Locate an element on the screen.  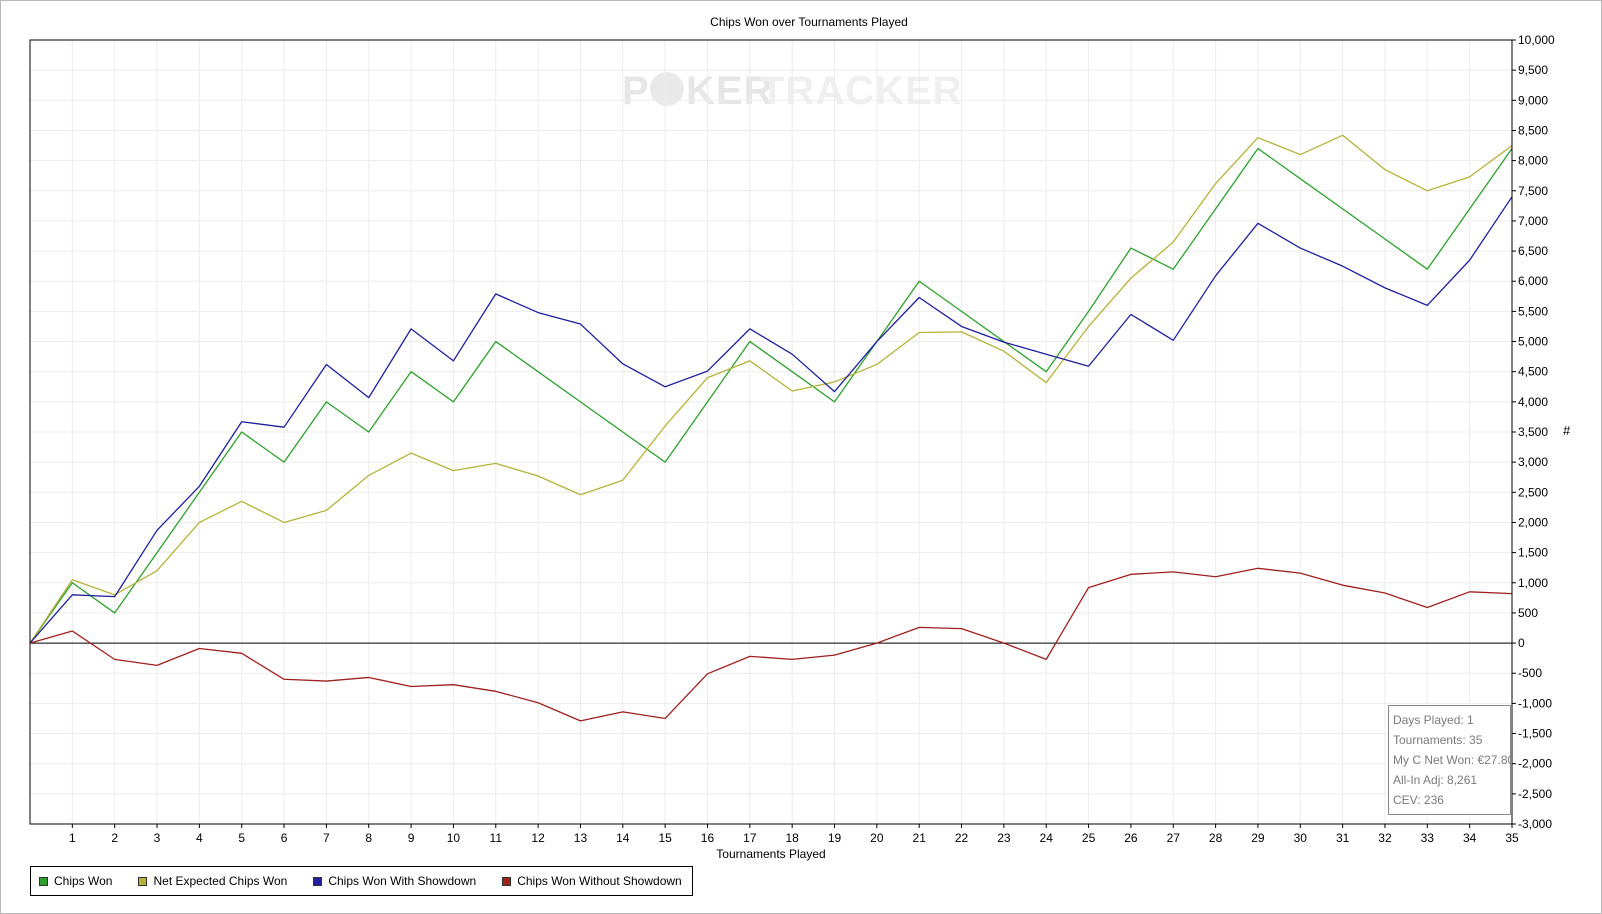
x-tick-label: 34 is located at coordinates (1470, 838).